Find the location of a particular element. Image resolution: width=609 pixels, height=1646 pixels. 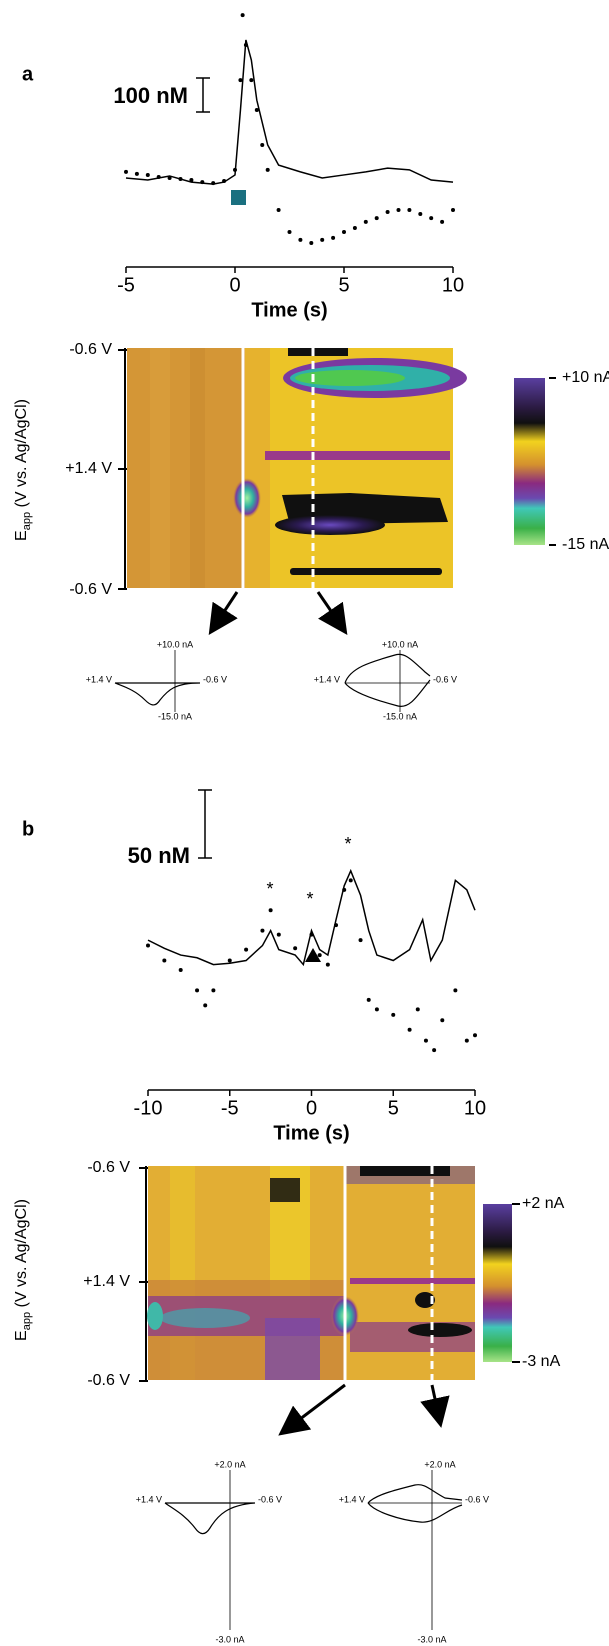

stimulus-marker is located at coordinates (313, 955).